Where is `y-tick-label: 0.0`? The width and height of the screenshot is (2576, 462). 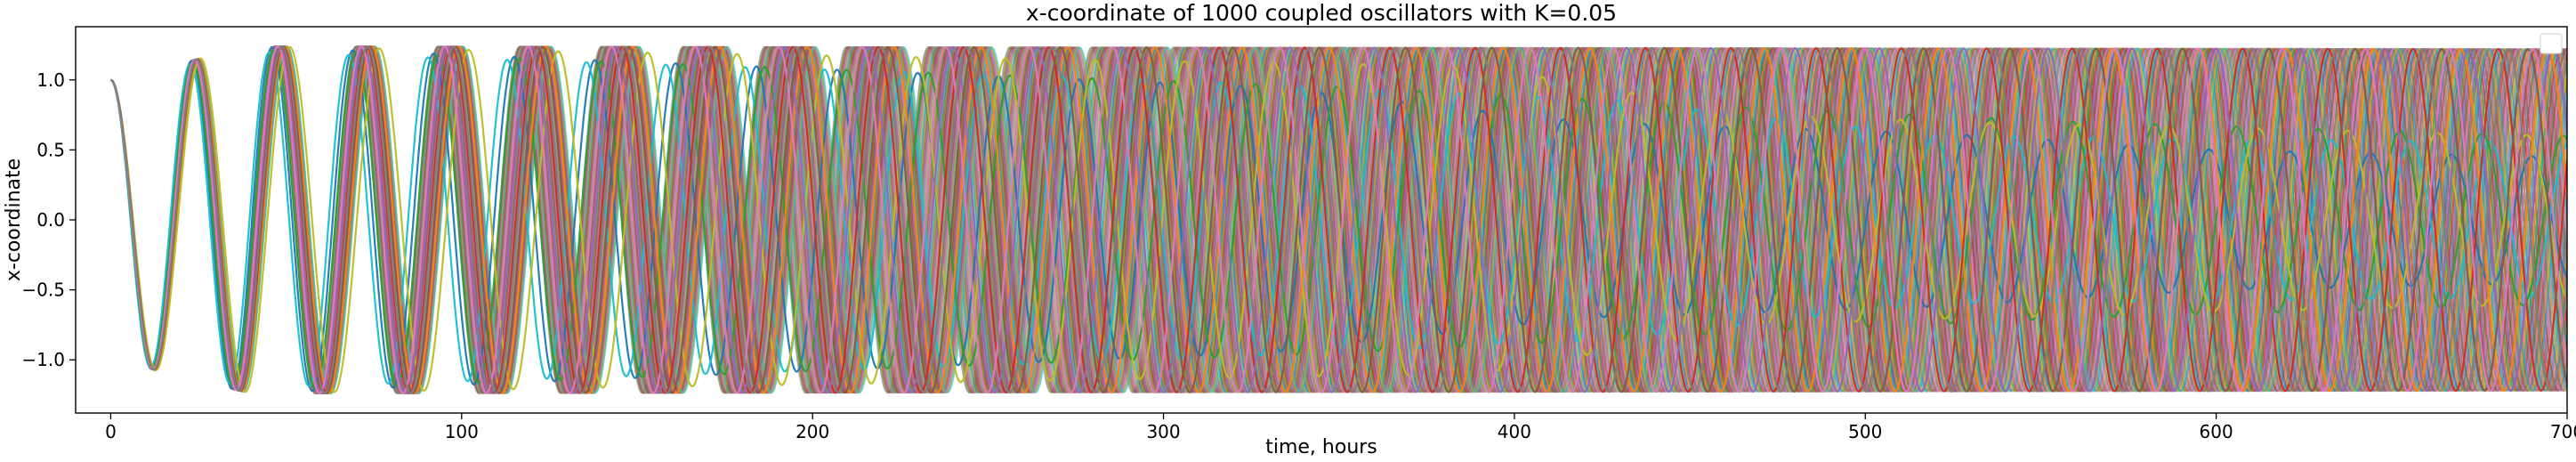
y-tick-label: 0.0 is located at coordinates (50, 220).